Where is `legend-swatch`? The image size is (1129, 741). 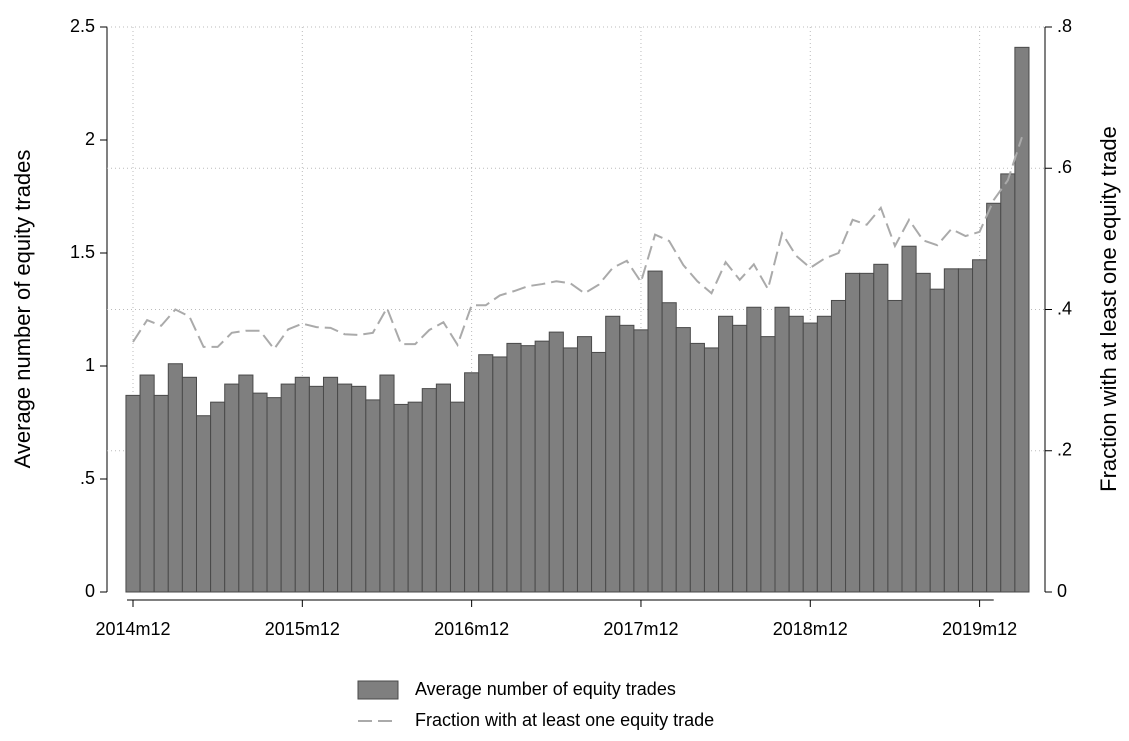
legend-swatch is located at coordinates (378, 690).